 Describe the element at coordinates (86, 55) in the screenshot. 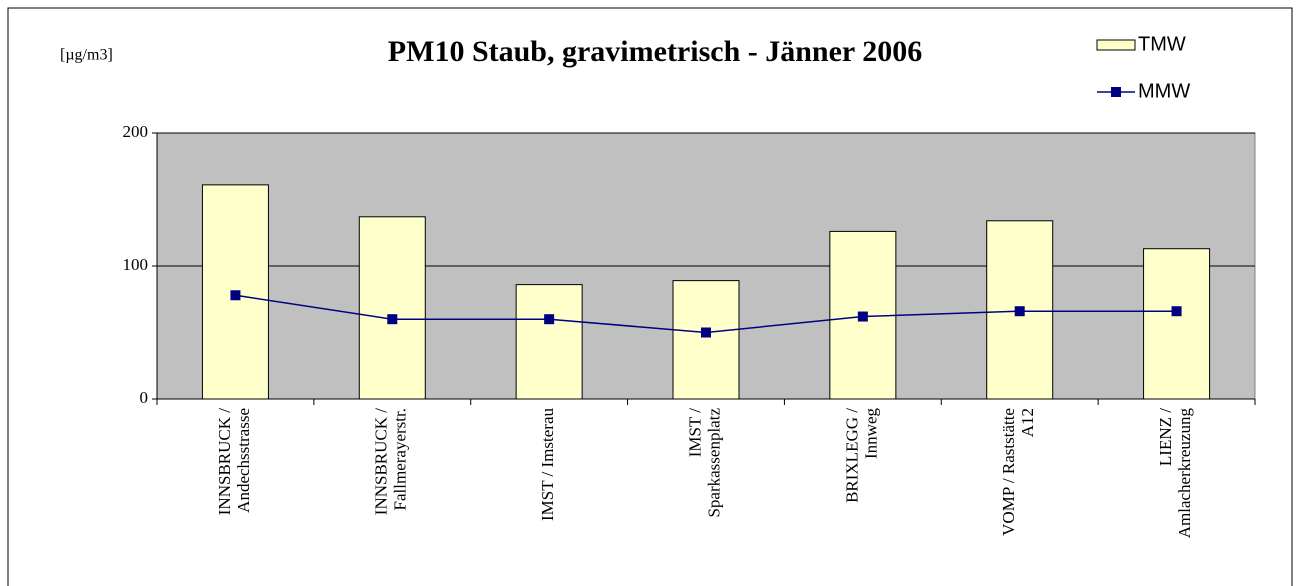

I see `y-axis-label: [µg/m3]` at that location.